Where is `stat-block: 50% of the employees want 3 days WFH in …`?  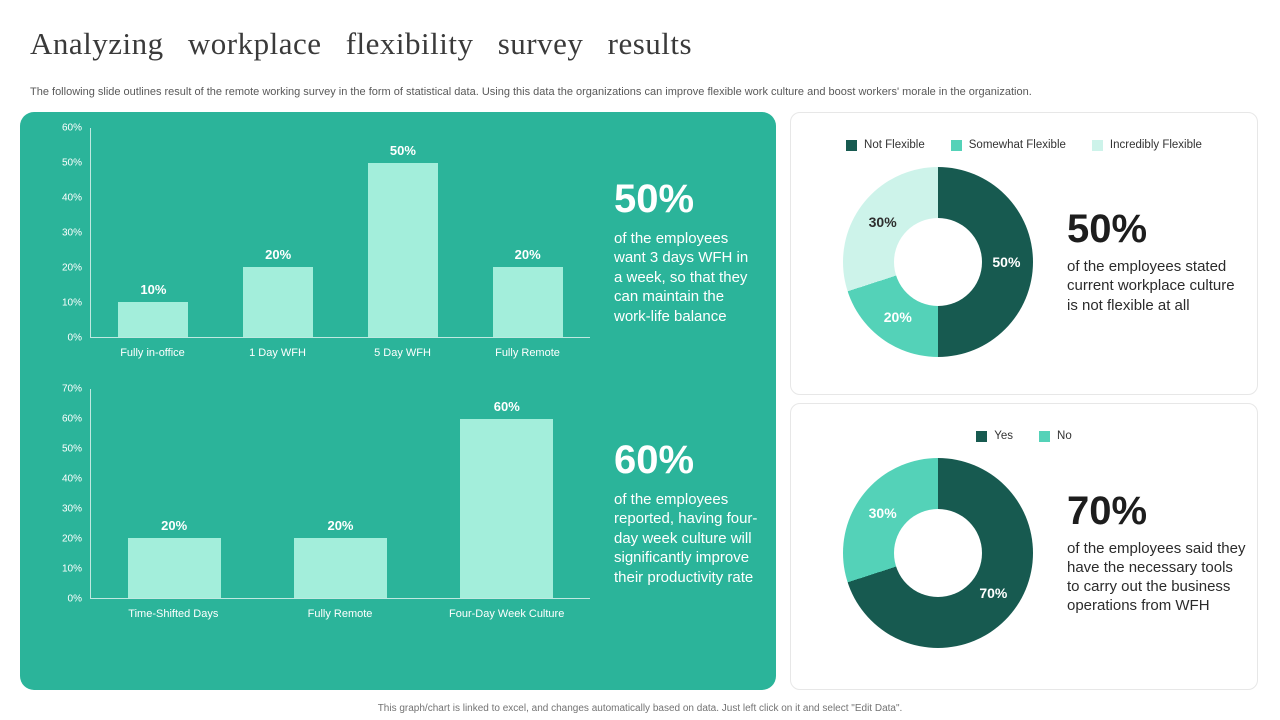
stat-block: 50% of the employees want 3 days WFH in … is located at coordinates (686, 253).